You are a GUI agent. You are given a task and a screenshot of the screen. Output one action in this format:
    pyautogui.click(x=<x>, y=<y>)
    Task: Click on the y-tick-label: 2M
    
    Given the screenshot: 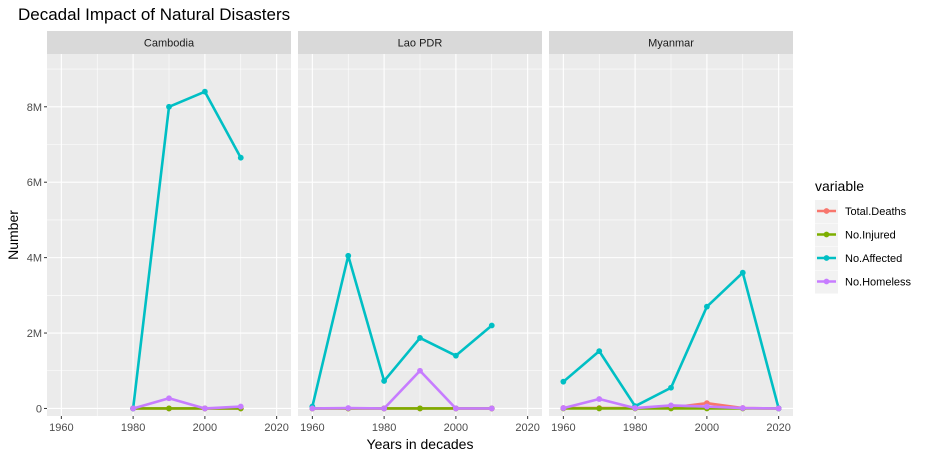 What is the action you would take?
    pyautogui.click(x=34, y=334)
    